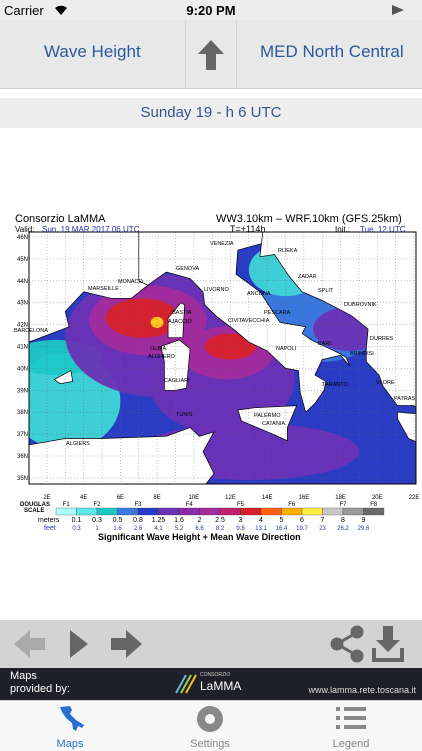 This screenshot has width=422, height=751. Describe the element at coordinates (22, 435) in the screenshot. I see `lat-label: 37N` at that location.